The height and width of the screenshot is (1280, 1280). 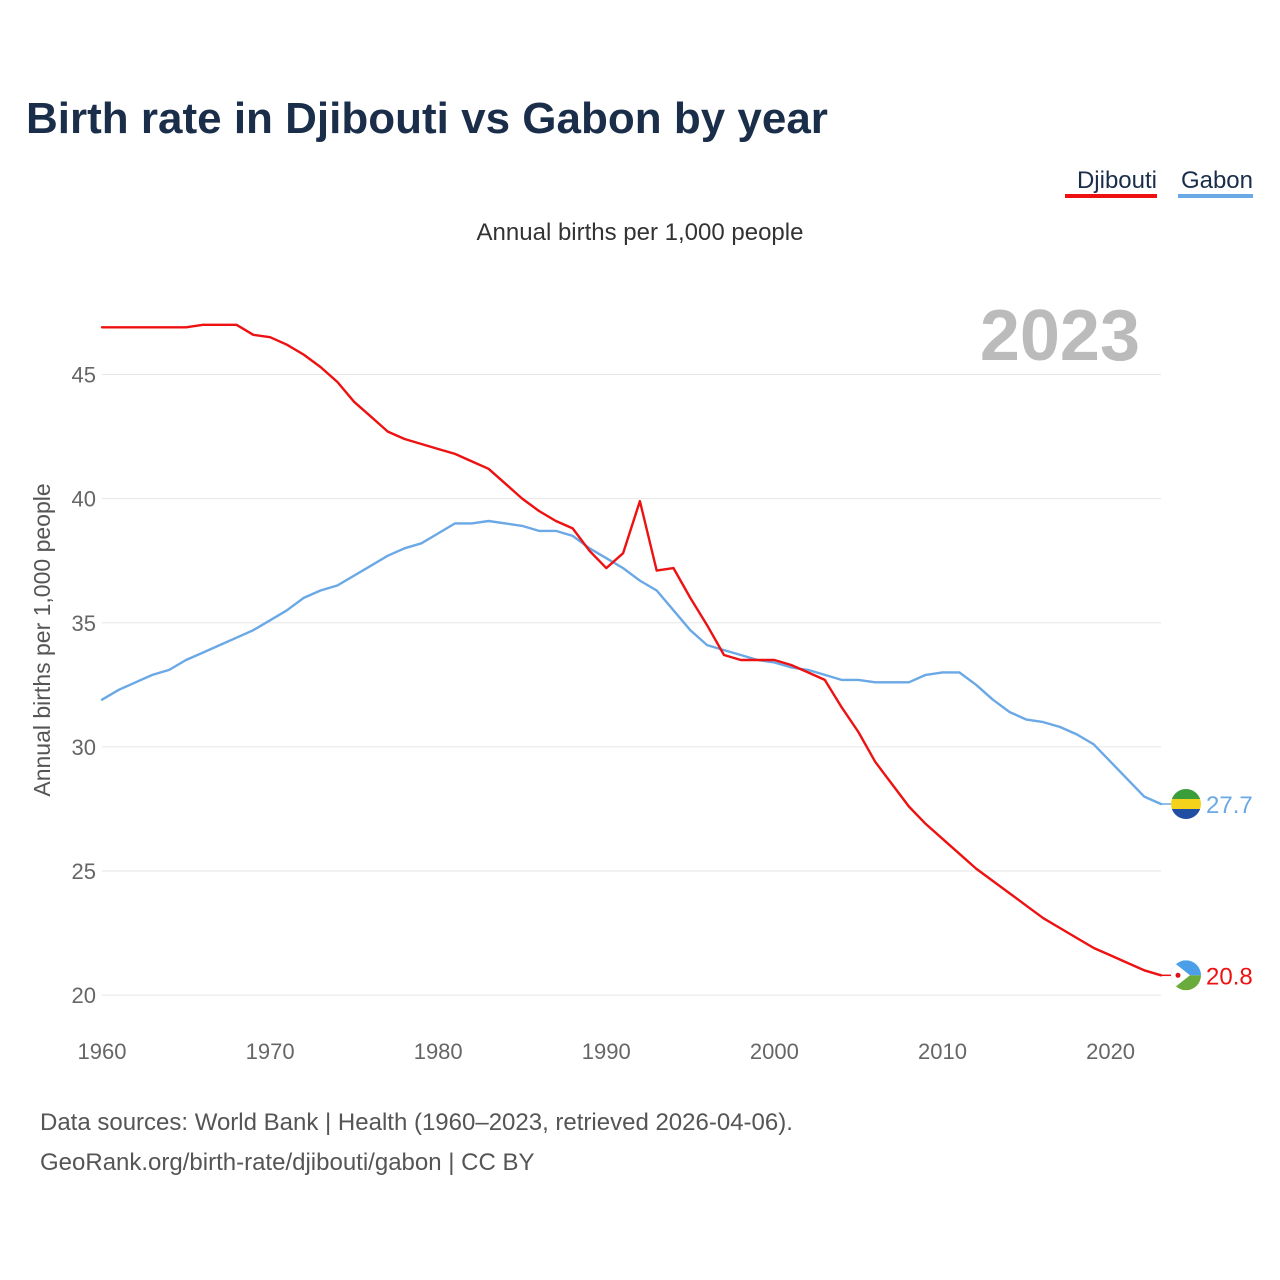 What do you see at coordinates (42, 639) in the screenshot?
I see `y-axis-label: Annual births per 1,000 people` at bounding box center [42, 639].